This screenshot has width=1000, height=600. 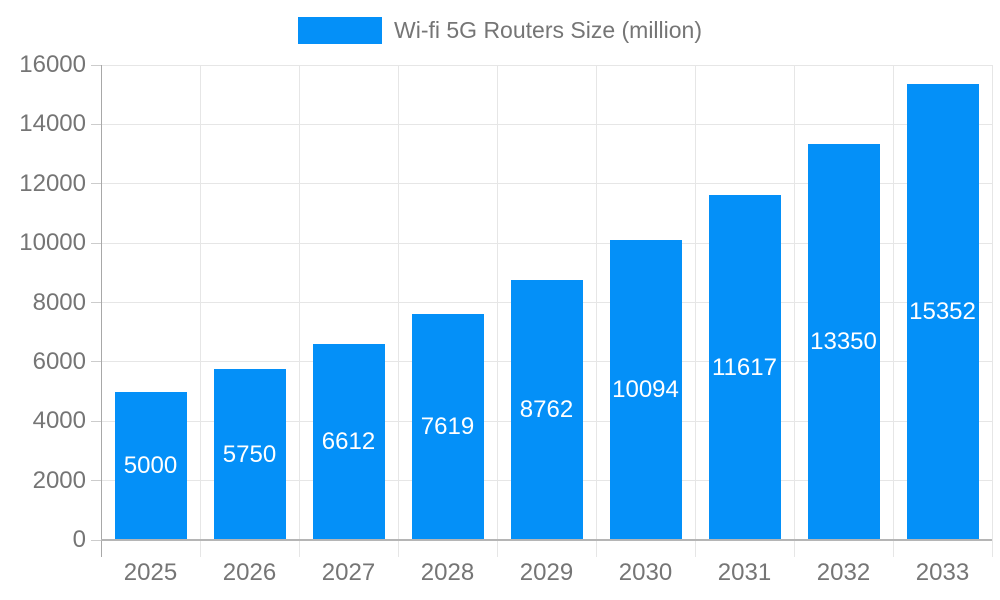 I want to click on x-axis-label: 2030, so click(x=645, y=572).